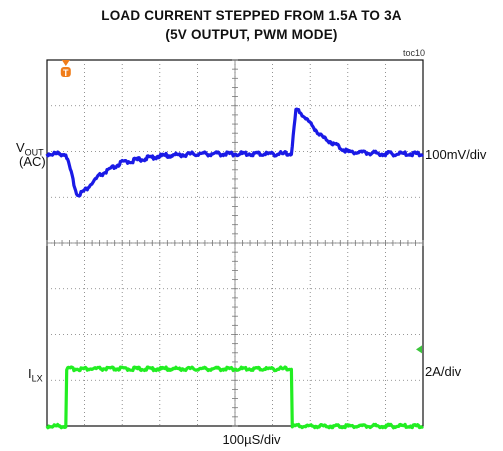  I want to click on trigger-arrow-icon, so click(65, 63).